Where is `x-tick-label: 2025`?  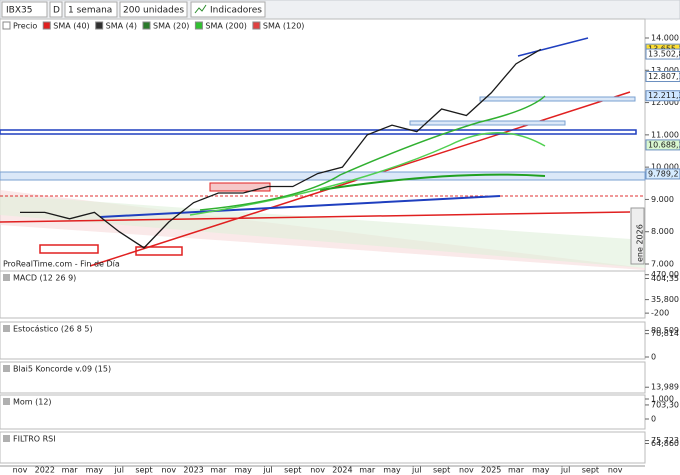
x-tick-label: 2025 is located at coordinates (491, 470).